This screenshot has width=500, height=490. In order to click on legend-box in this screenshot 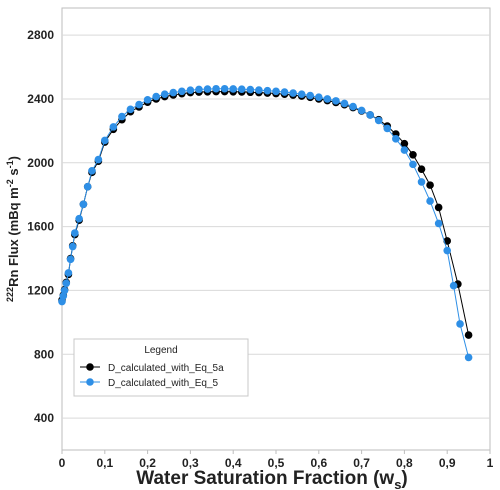, I will do `click(161, 367)`.